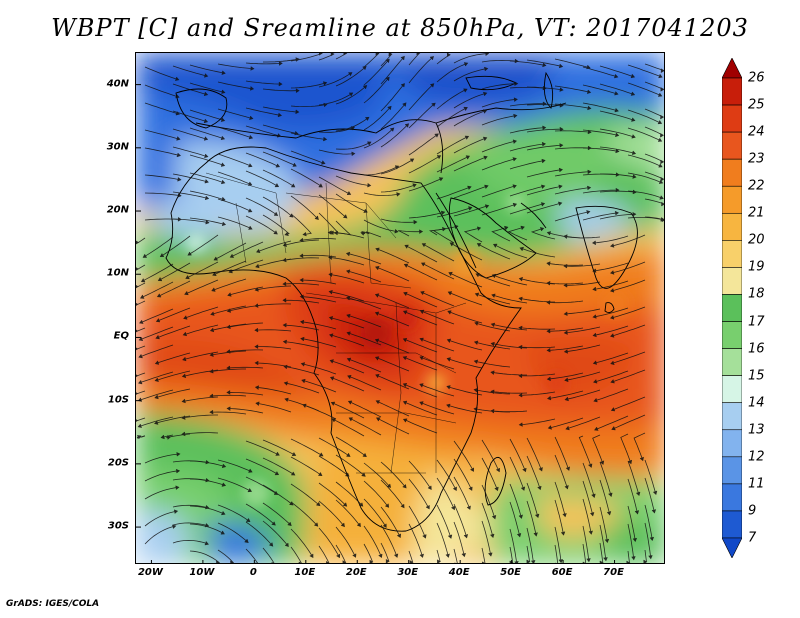  I want to click on colorbar, so click(732, 308).